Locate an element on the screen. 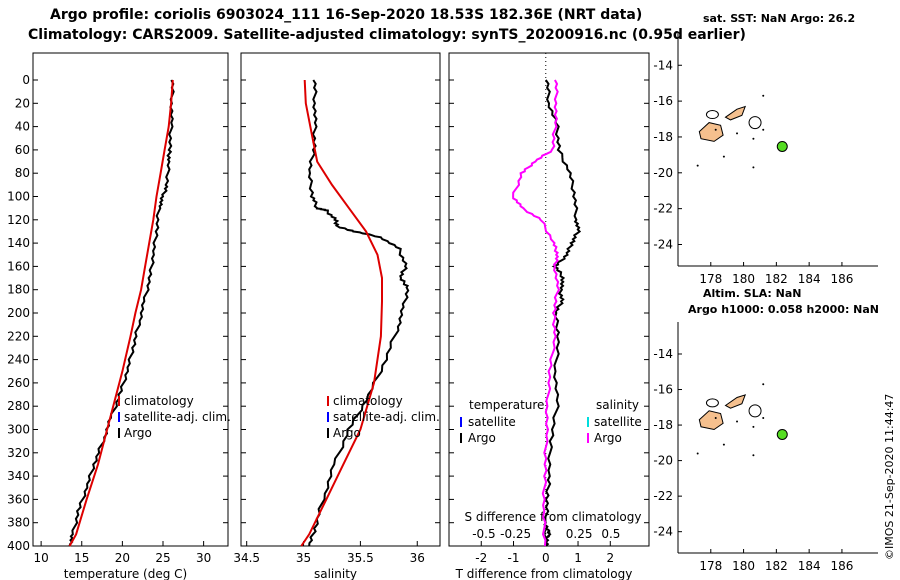 This screenshot has width=900, height=580. sst-map-title: sat. SST: NaN Argo: 26.2 is located at coordinates (779, 18).